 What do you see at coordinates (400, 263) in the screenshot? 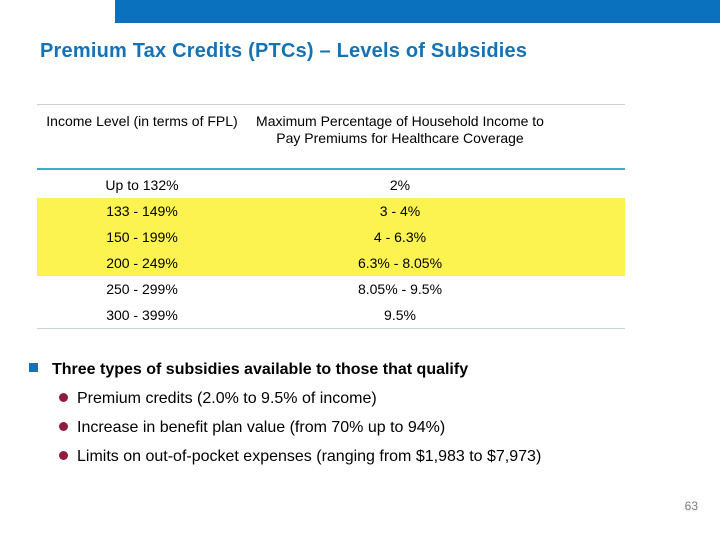
I see `premium-cell: 6.3% - 8.05%` at bounding box center [400, 263].